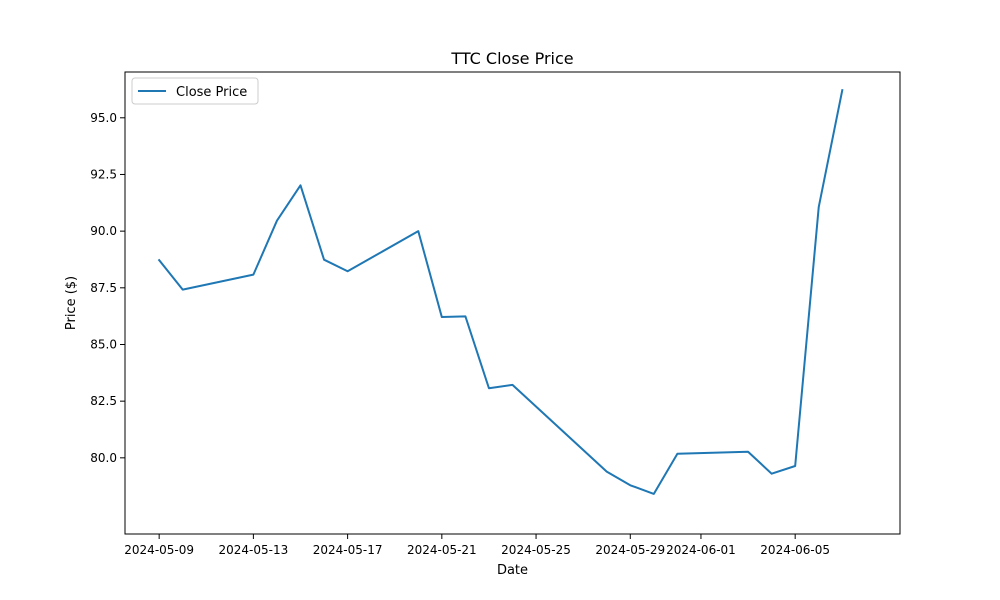  What do you see at coordinates (103, 288) in the screenshot?
I see `y-tick-label: 87.5` at bounding box center [103, 288].